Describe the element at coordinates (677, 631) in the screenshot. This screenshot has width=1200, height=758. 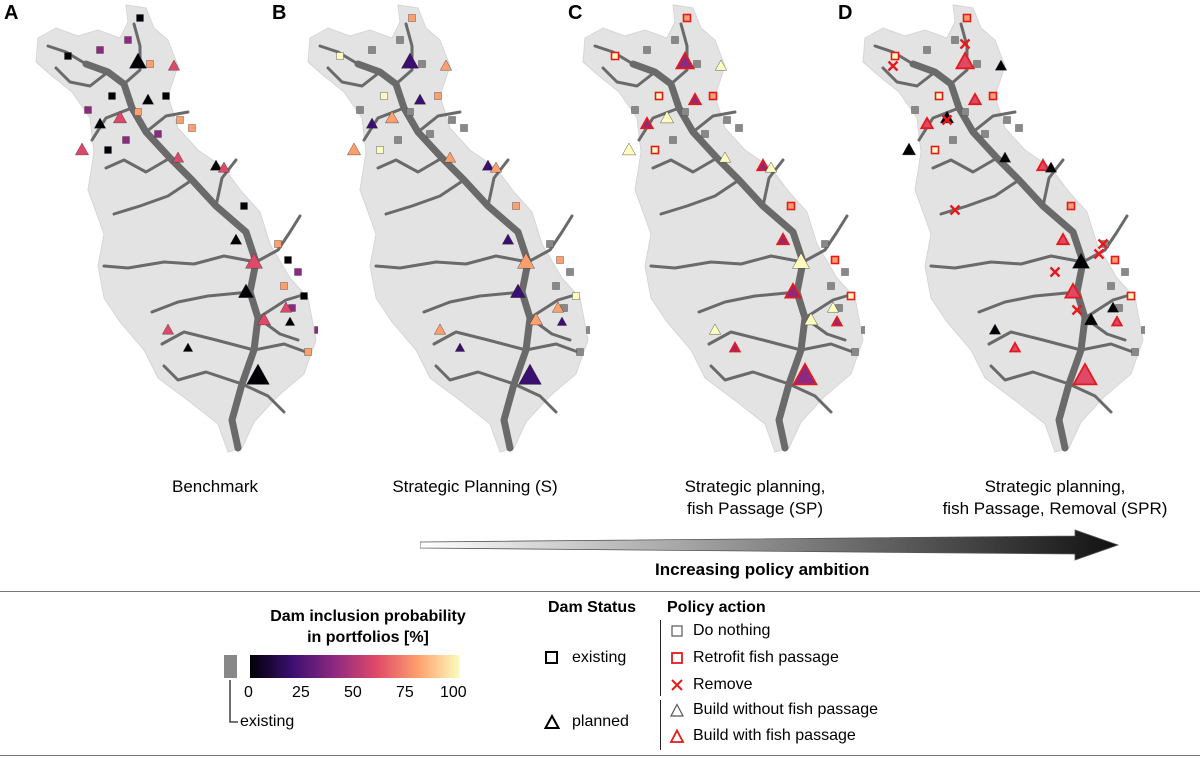
I see `do-nothing-square-icon` at that location.